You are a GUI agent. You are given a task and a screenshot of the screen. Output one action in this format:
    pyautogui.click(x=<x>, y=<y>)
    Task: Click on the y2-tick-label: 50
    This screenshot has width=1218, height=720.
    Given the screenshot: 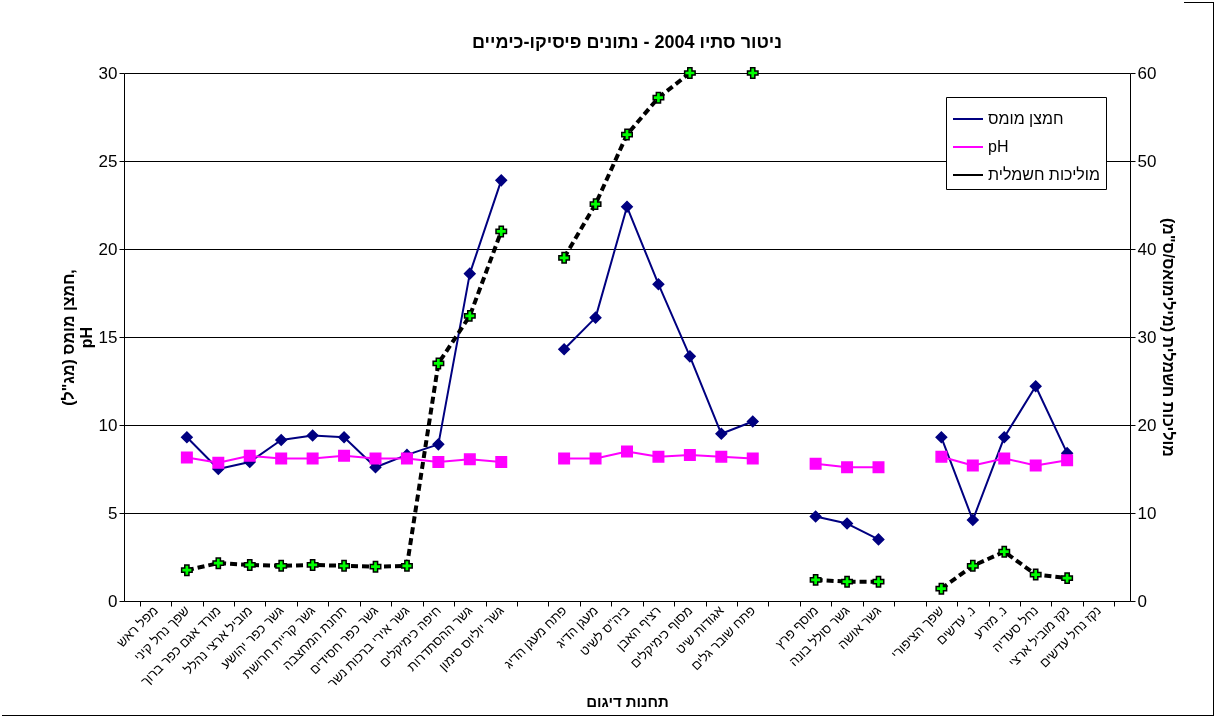 What is the action you would take?
    pyautogui.click(x=1147, y=161)
    